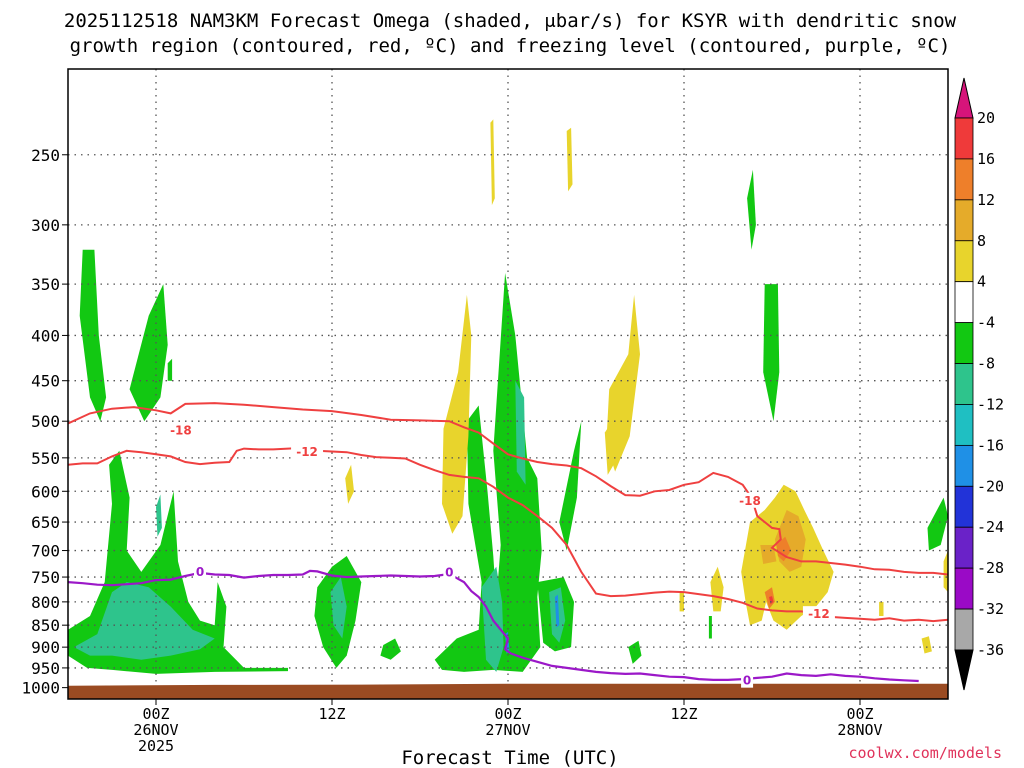 The image size is (1024, 768). Describe the element at coordinates (990, 527) in the screenshot. I see `colorbar-label: -24` at that location.